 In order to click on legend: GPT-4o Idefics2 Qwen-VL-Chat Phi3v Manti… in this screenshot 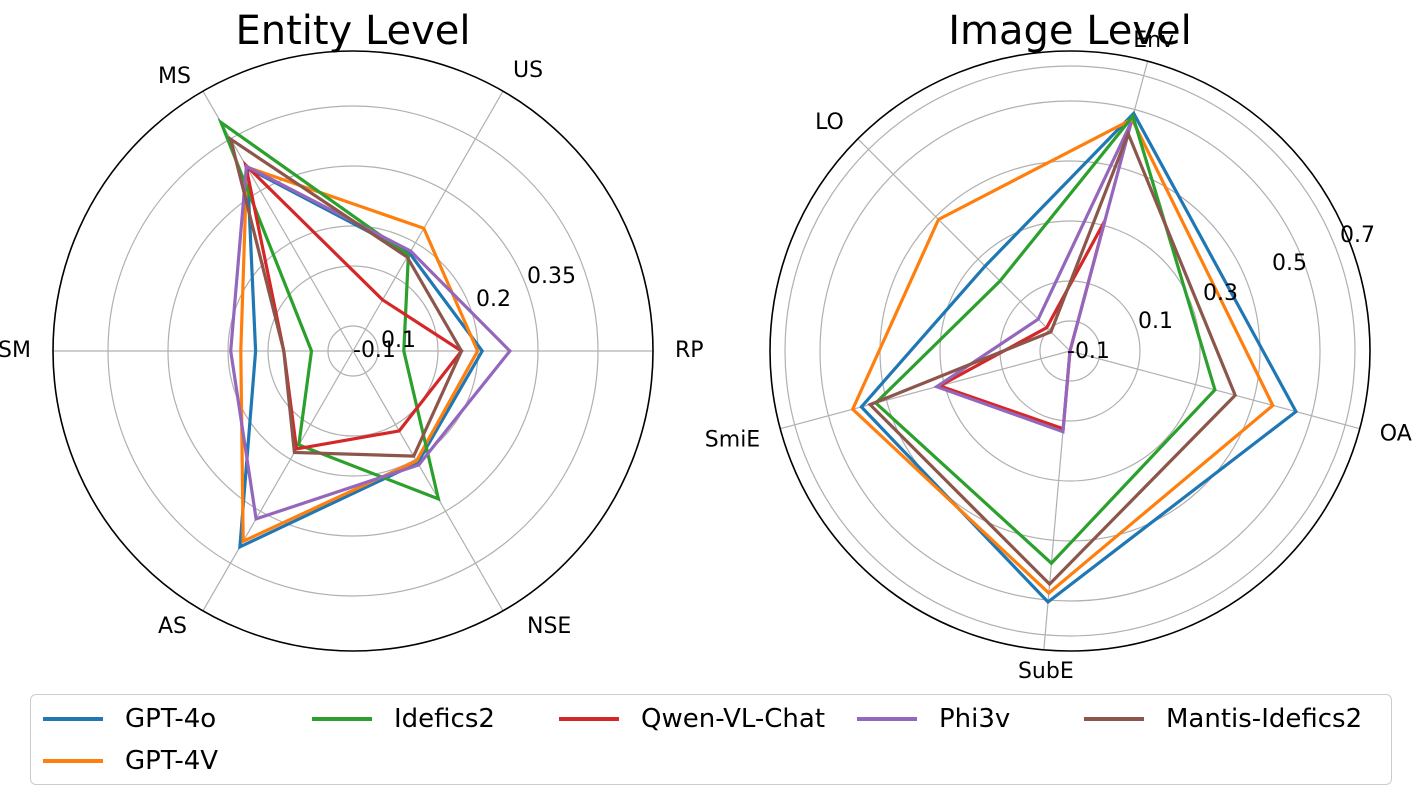, I will do `click(711, 739)`.